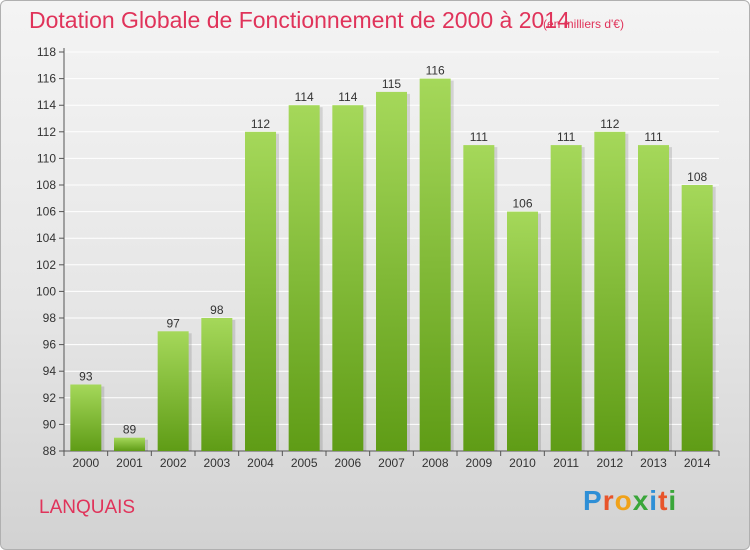  What do you see at coordinates (347, 463) in the screenshot?
I see `x-tick-label: 2006` at bounding box center [347, 463].